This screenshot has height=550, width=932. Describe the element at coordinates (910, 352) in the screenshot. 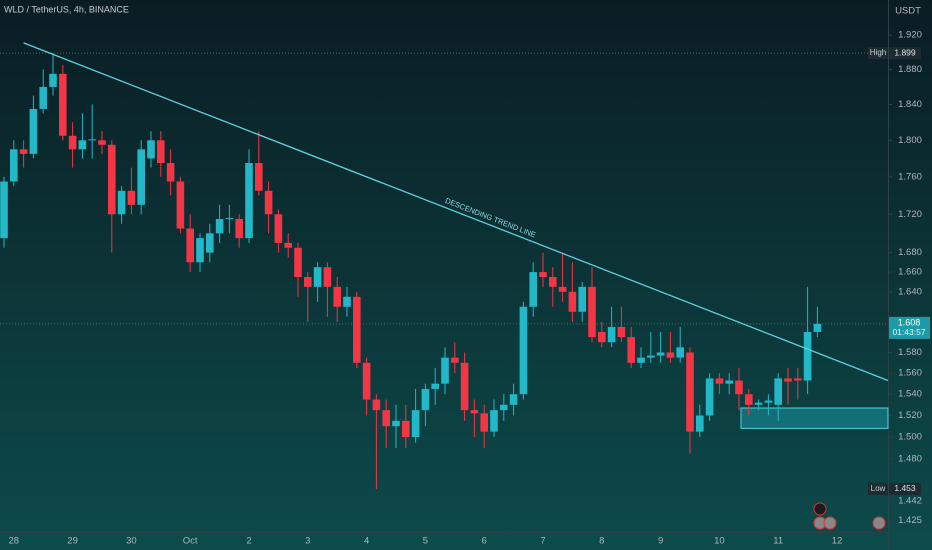

I see `y-tick-label: 1.580` at that location.